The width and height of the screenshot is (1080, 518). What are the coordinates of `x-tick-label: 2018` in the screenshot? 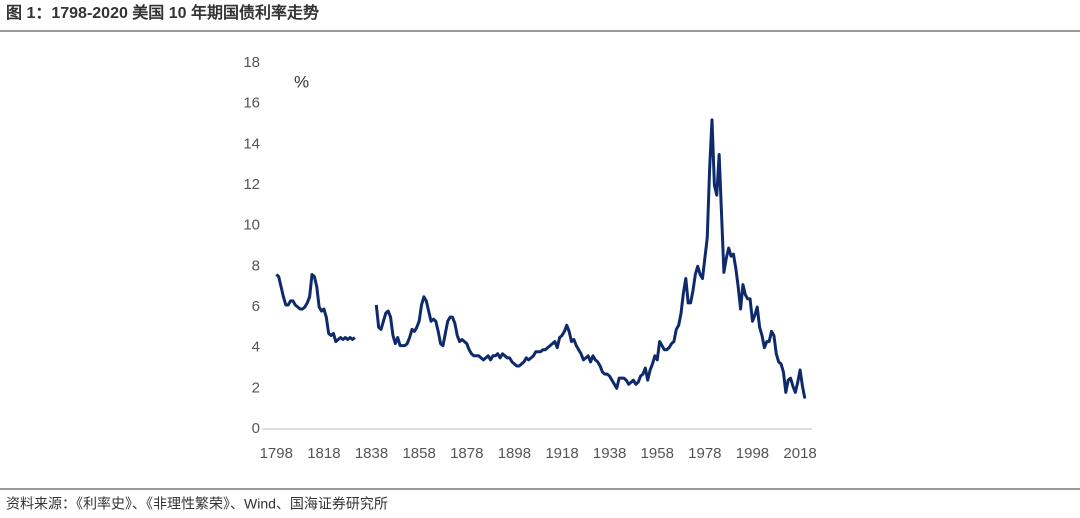 It's located at (799, 453).